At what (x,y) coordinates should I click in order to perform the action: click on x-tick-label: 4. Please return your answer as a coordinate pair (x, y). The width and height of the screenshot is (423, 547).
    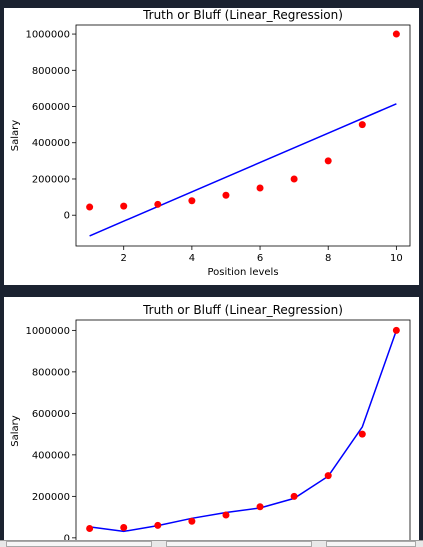
    Looking at the image, I should click on (192, 258).